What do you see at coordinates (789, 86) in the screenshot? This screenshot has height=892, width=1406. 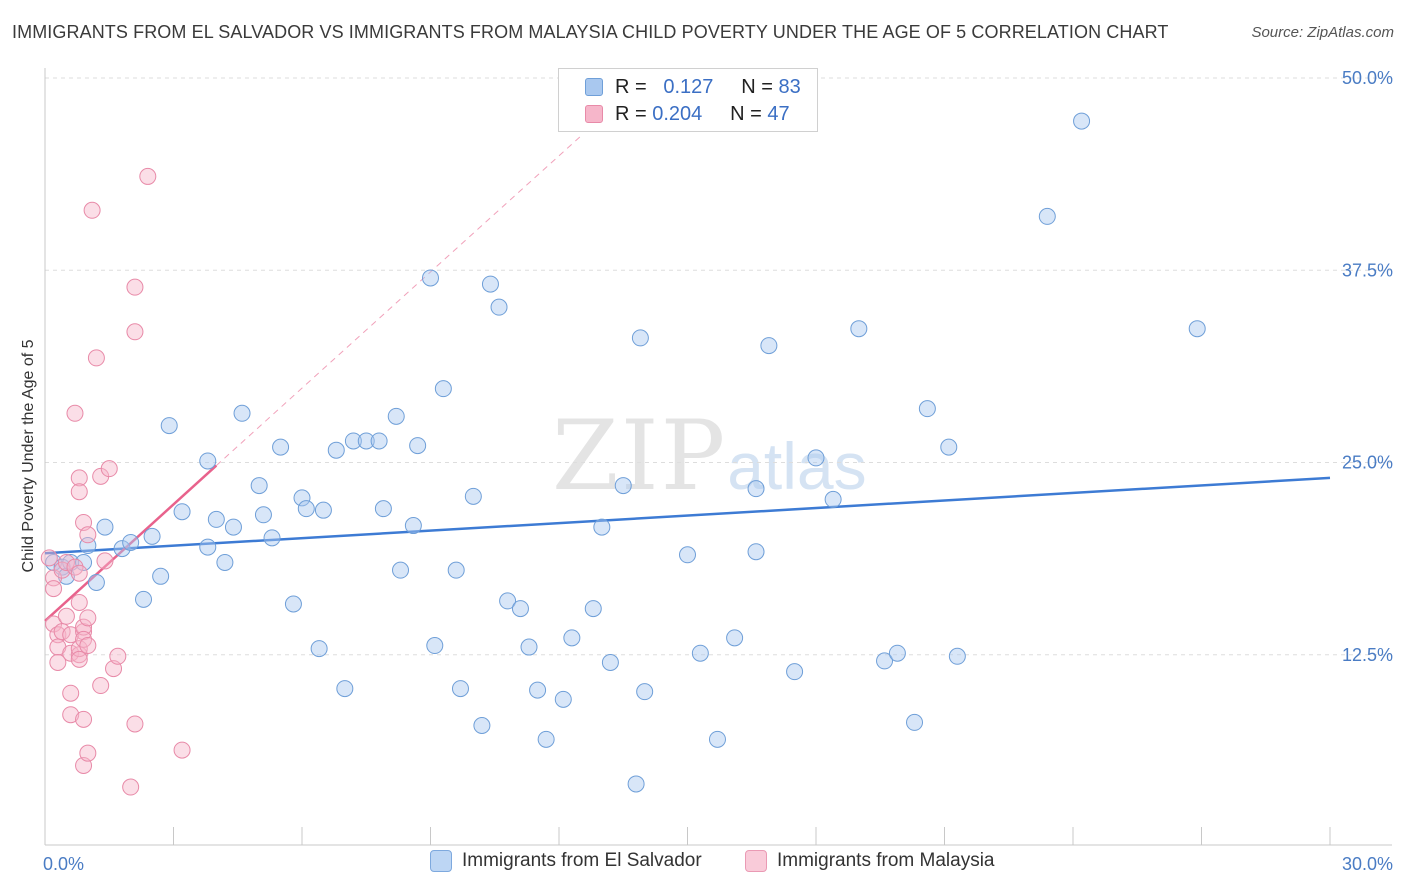 I see `legend-n-value: 83` at bounding box center [789, 86].